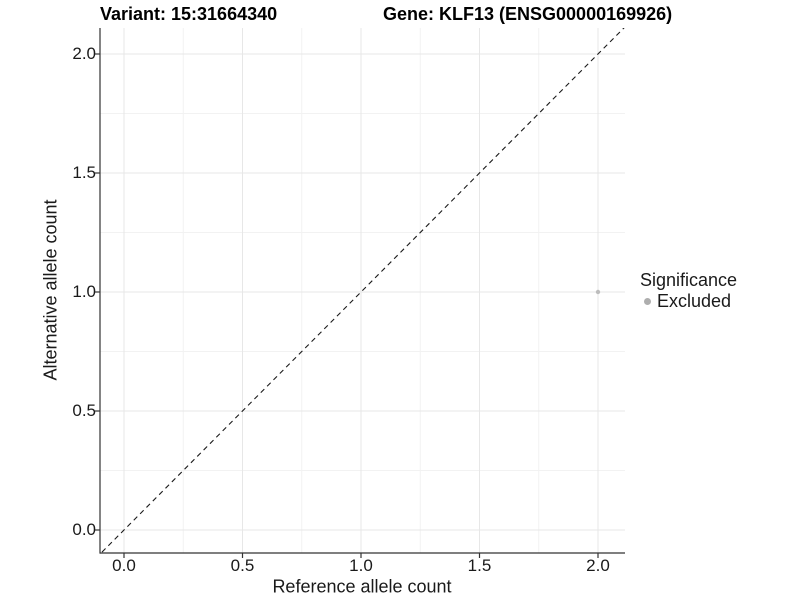 The height and width of the screenshot is (600, 800). What do you see at coordinates (124, 565) in the screenshot?
I see `x-tick-label: 0.0` at bounding box center [124, 565].